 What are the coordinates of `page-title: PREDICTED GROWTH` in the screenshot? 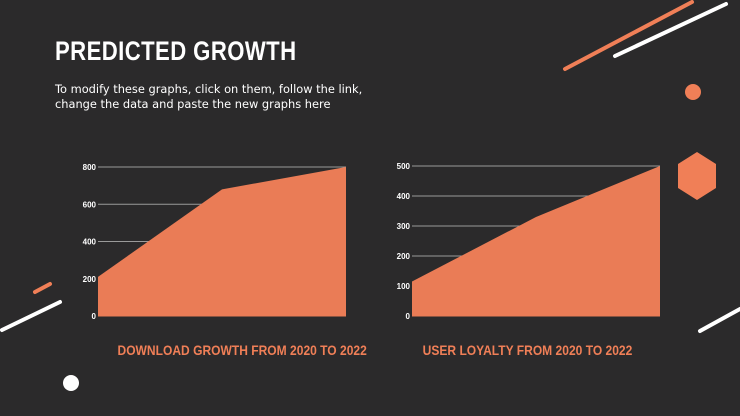 It's located at (176, 51).